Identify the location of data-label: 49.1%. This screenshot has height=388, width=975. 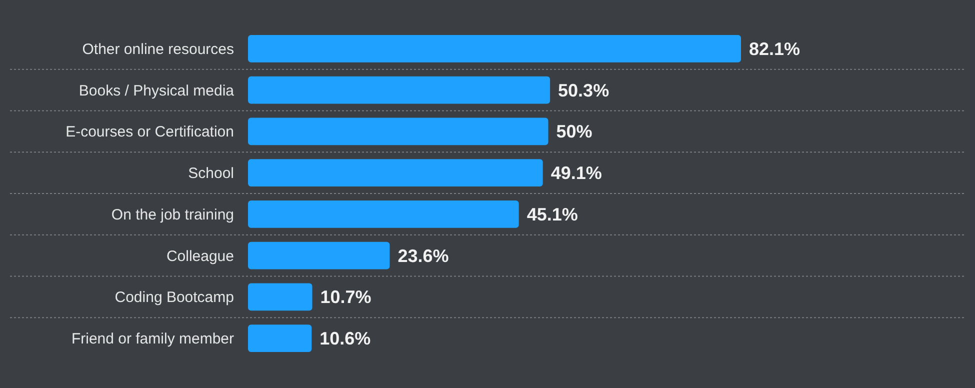
(576, 173).